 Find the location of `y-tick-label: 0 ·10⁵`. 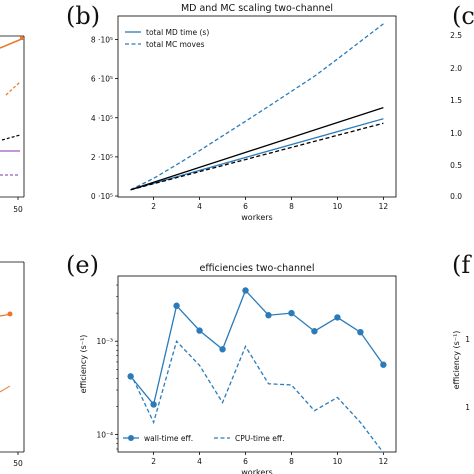

y-tick-label: 0 ·10⁵ is located at coordinates (102, 196).